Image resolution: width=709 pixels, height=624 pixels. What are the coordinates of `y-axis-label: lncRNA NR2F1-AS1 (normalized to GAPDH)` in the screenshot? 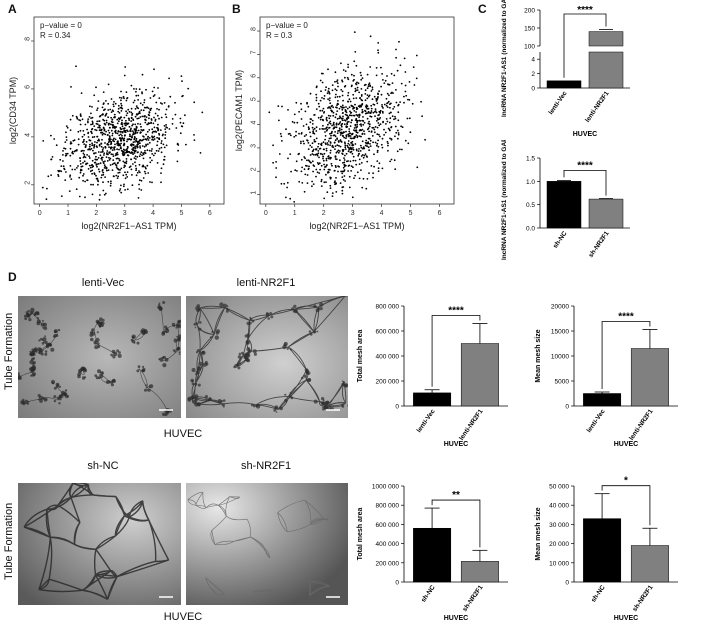 It's located at (504, 200).